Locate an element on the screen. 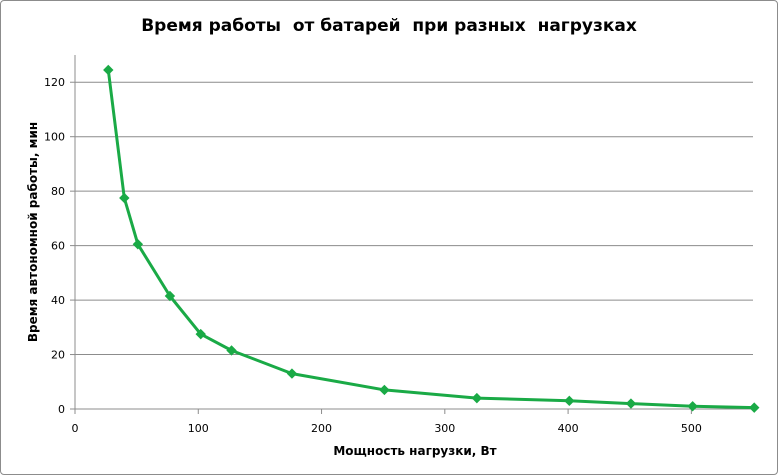  y-tick-label: 0 is located at coordinates (61, 409).